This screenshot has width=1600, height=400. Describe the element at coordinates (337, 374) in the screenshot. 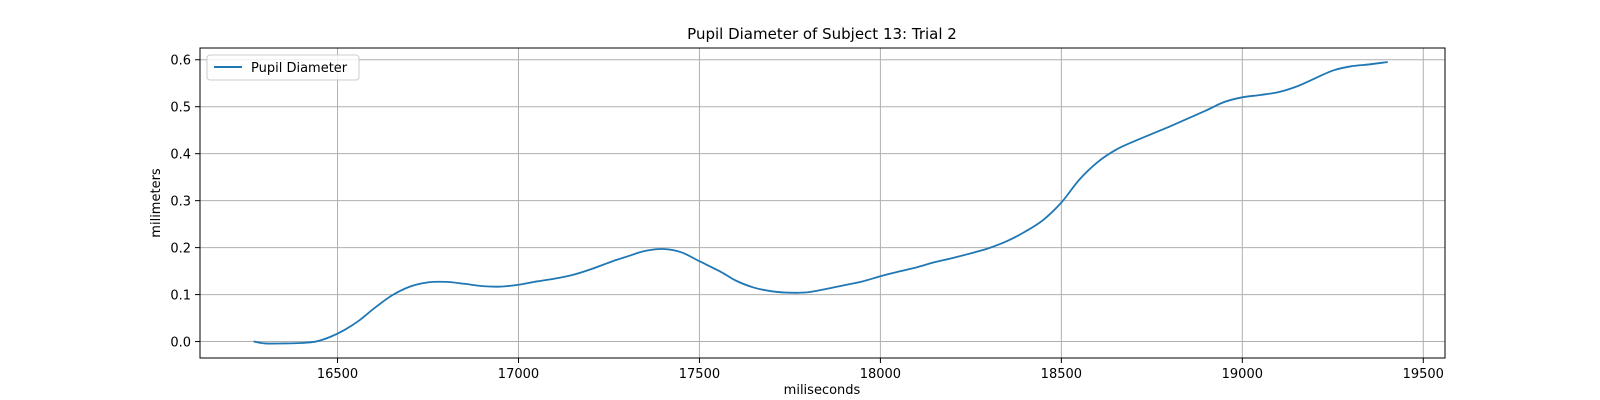

I see `x-tick-label: 16500` at that location.